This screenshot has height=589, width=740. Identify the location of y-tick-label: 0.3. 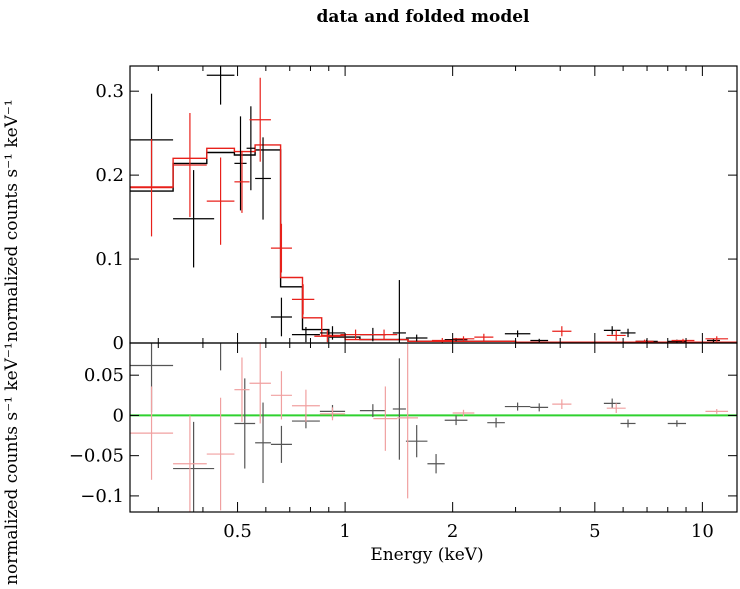
(109, 91).